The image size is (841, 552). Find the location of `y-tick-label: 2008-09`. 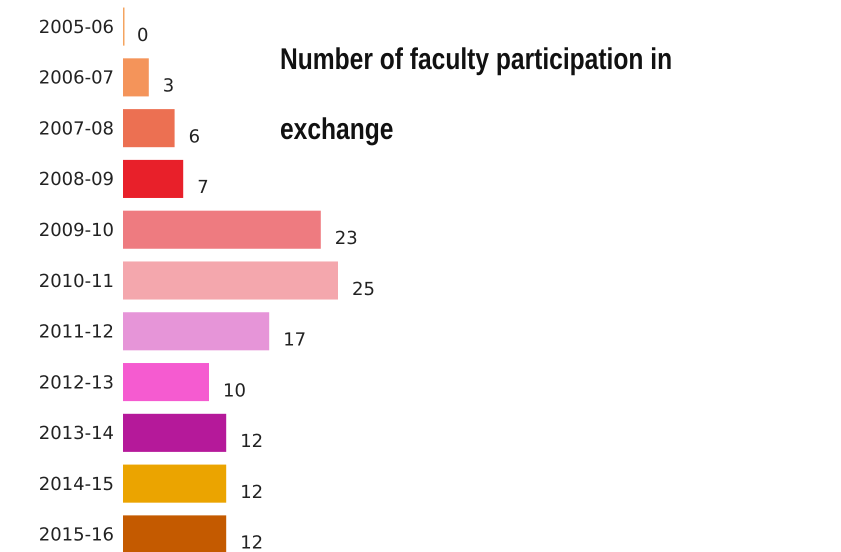

y-tick-label: 2008-09 is located at coordinates (76, 179).